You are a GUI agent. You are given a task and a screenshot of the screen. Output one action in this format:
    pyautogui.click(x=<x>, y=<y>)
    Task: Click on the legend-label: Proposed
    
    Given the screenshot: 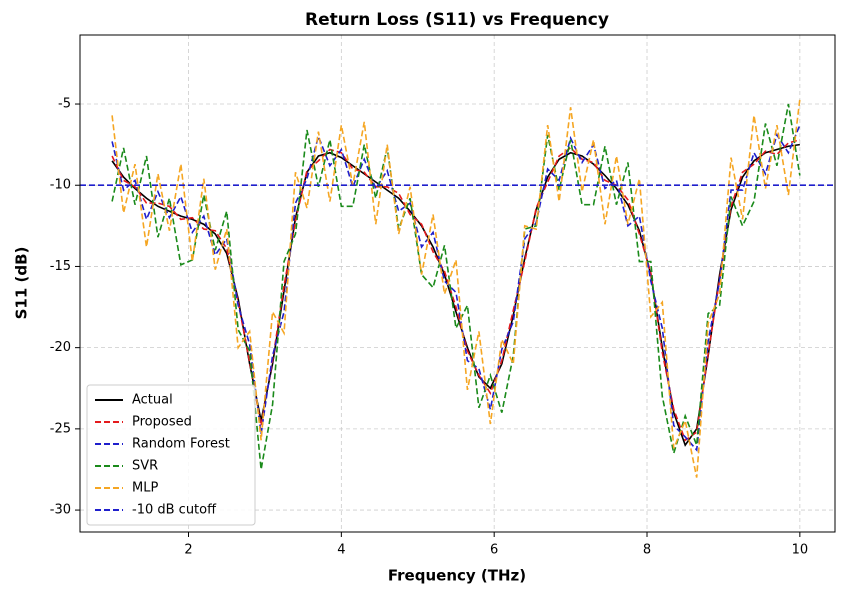 What is the action you would take?
    pyautogui.click(x=162, y=422)
    